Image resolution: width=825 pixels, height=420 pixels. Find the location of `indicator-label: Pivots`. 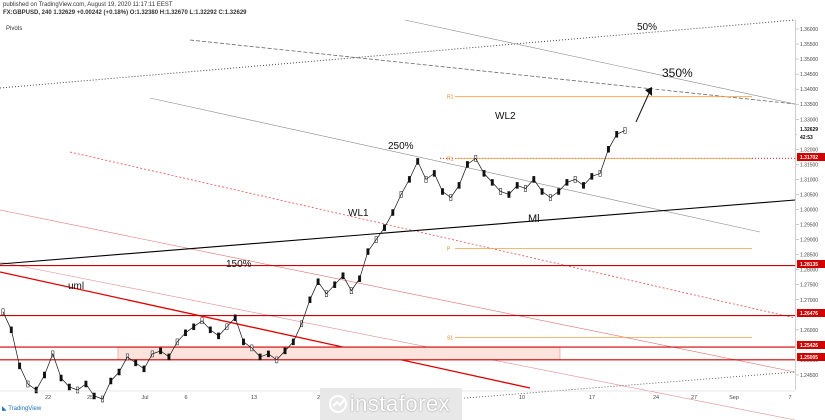

indicator-label: Pivots is located at coordinates (14, 29).